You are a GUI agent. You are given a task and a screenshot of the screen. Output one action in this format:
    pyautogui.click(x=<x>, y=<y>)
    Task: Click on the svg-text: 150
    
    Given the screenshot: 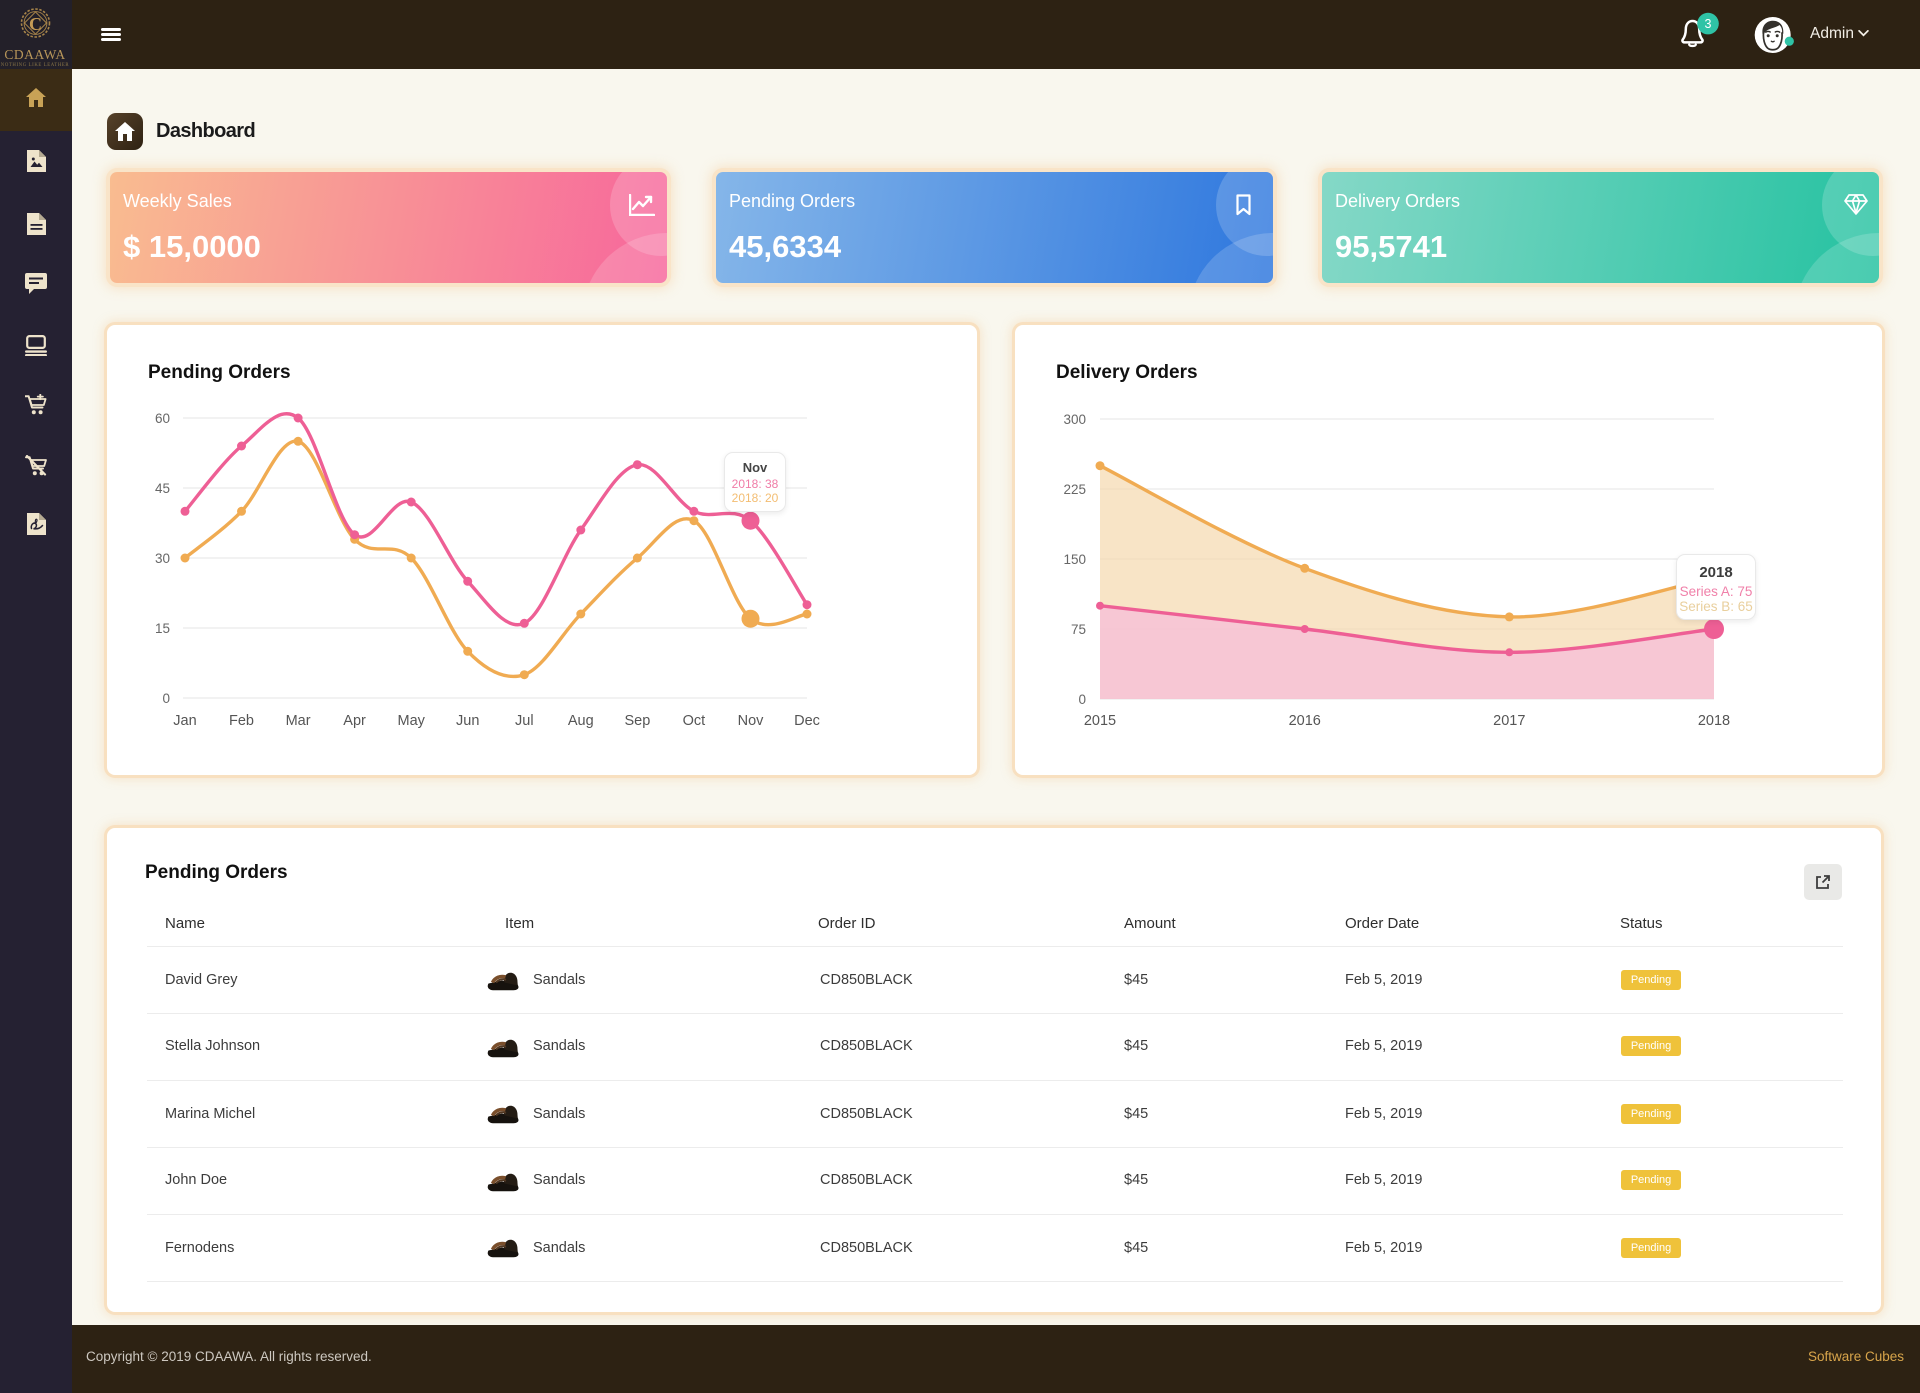 What is the action you would take?
    pyautogui.click(x=1074, y=559)
    